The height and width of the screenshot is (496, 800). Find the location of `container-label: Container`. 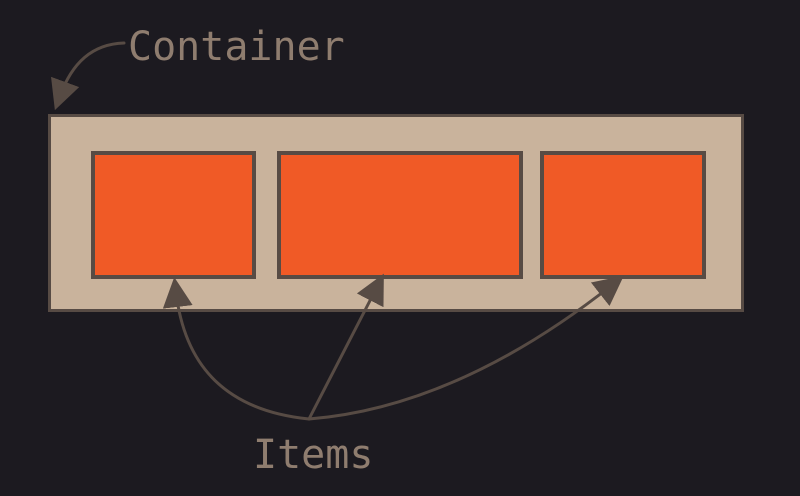

container-label: Container is located at coordinates (236, 47).